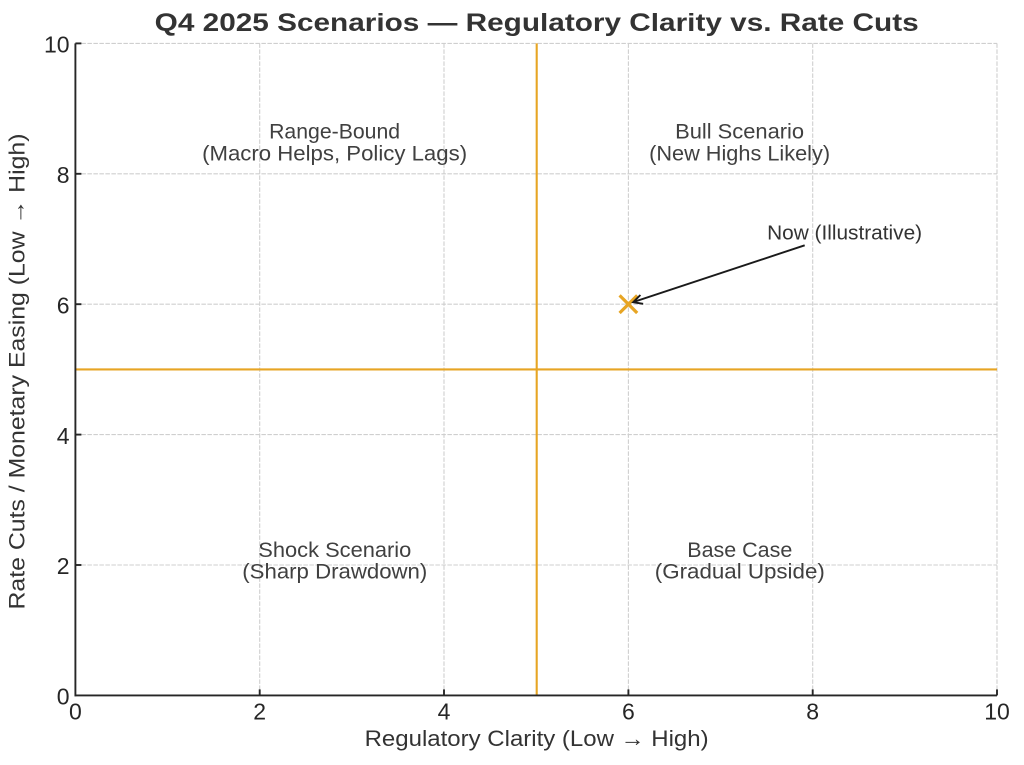 This screenshot has width=1024, height=765. I want to click on svg-text: Base Case, so click(739, 550).